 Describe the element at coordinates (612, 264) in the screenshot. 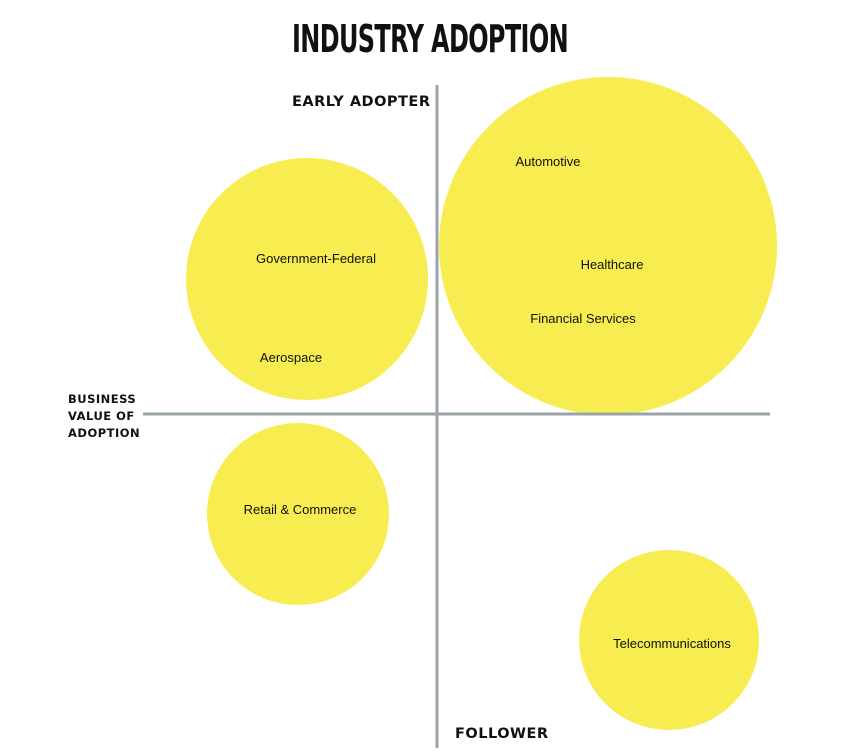

I see `bubble-label-healthcare: Healthcare` at that location.